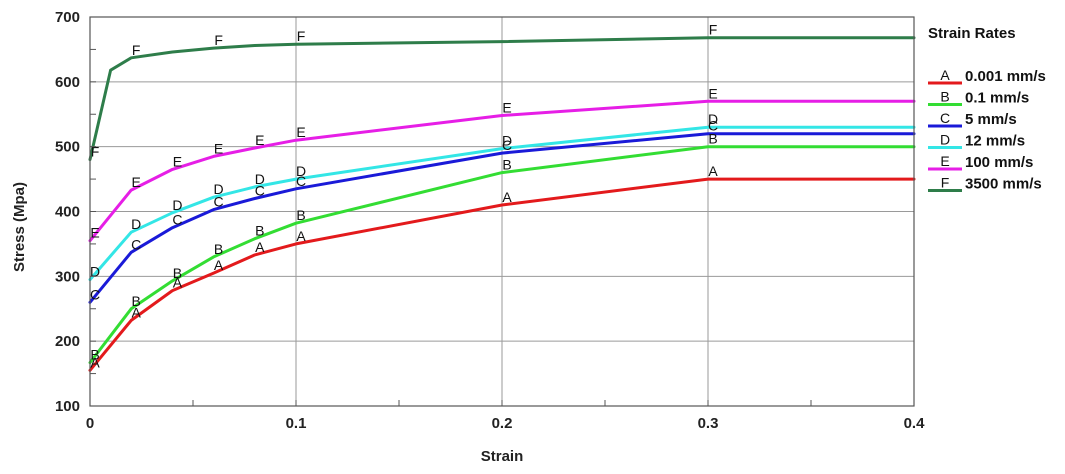 The image size is (1065, 474). Describe the element at coordinates (915, 423) in the screenshot. I see `x-tick-label: 0.4` at that location.